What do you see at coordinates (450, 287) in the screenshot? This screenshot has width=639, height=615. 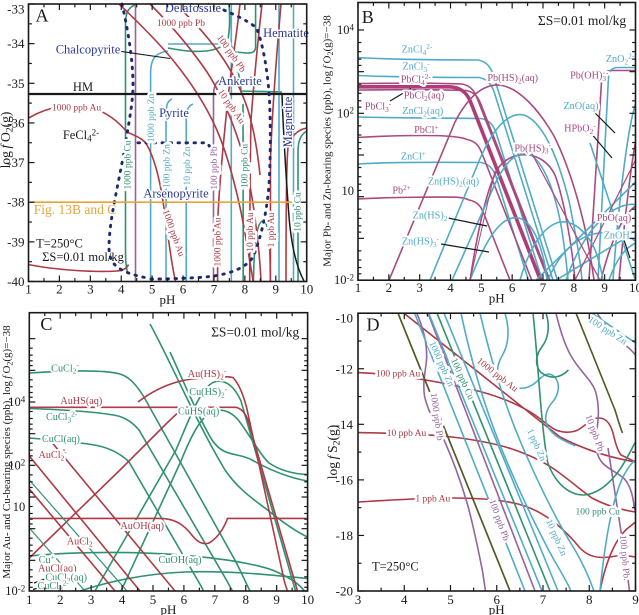 I see `svg-text: 4` at bounding box center [450, 287].